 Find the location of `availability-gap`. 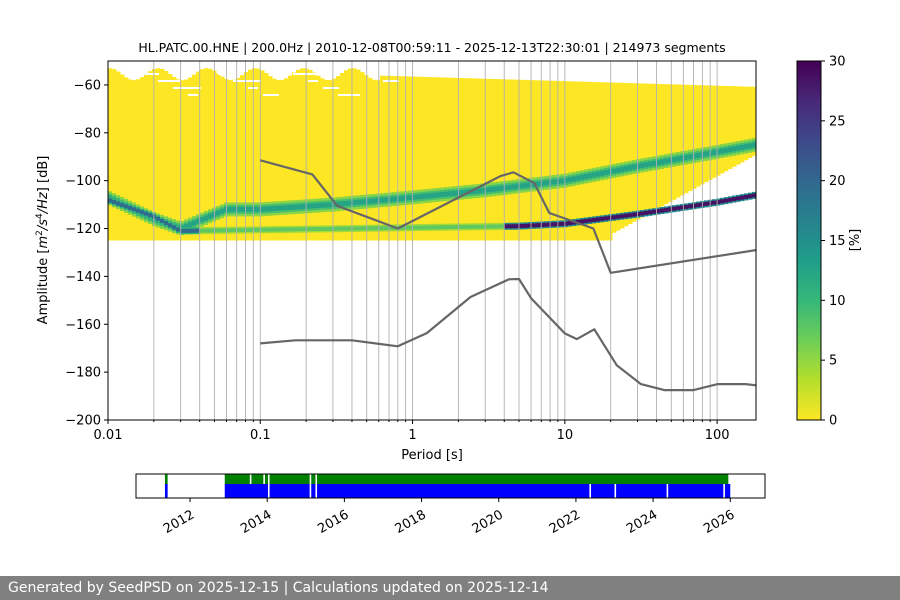

availability-gap is located at coordinates (316, 479).